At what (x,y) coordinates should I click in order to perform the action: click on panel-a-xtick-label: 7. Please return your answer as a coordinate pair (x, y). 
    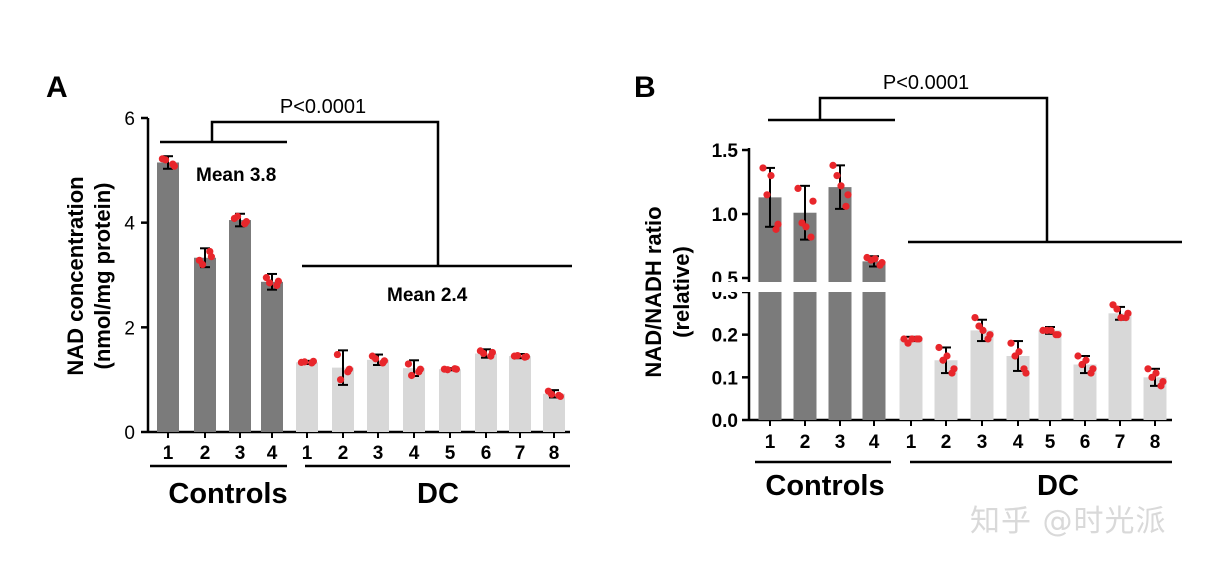
    Looking at the image, I should click on (520, 453).